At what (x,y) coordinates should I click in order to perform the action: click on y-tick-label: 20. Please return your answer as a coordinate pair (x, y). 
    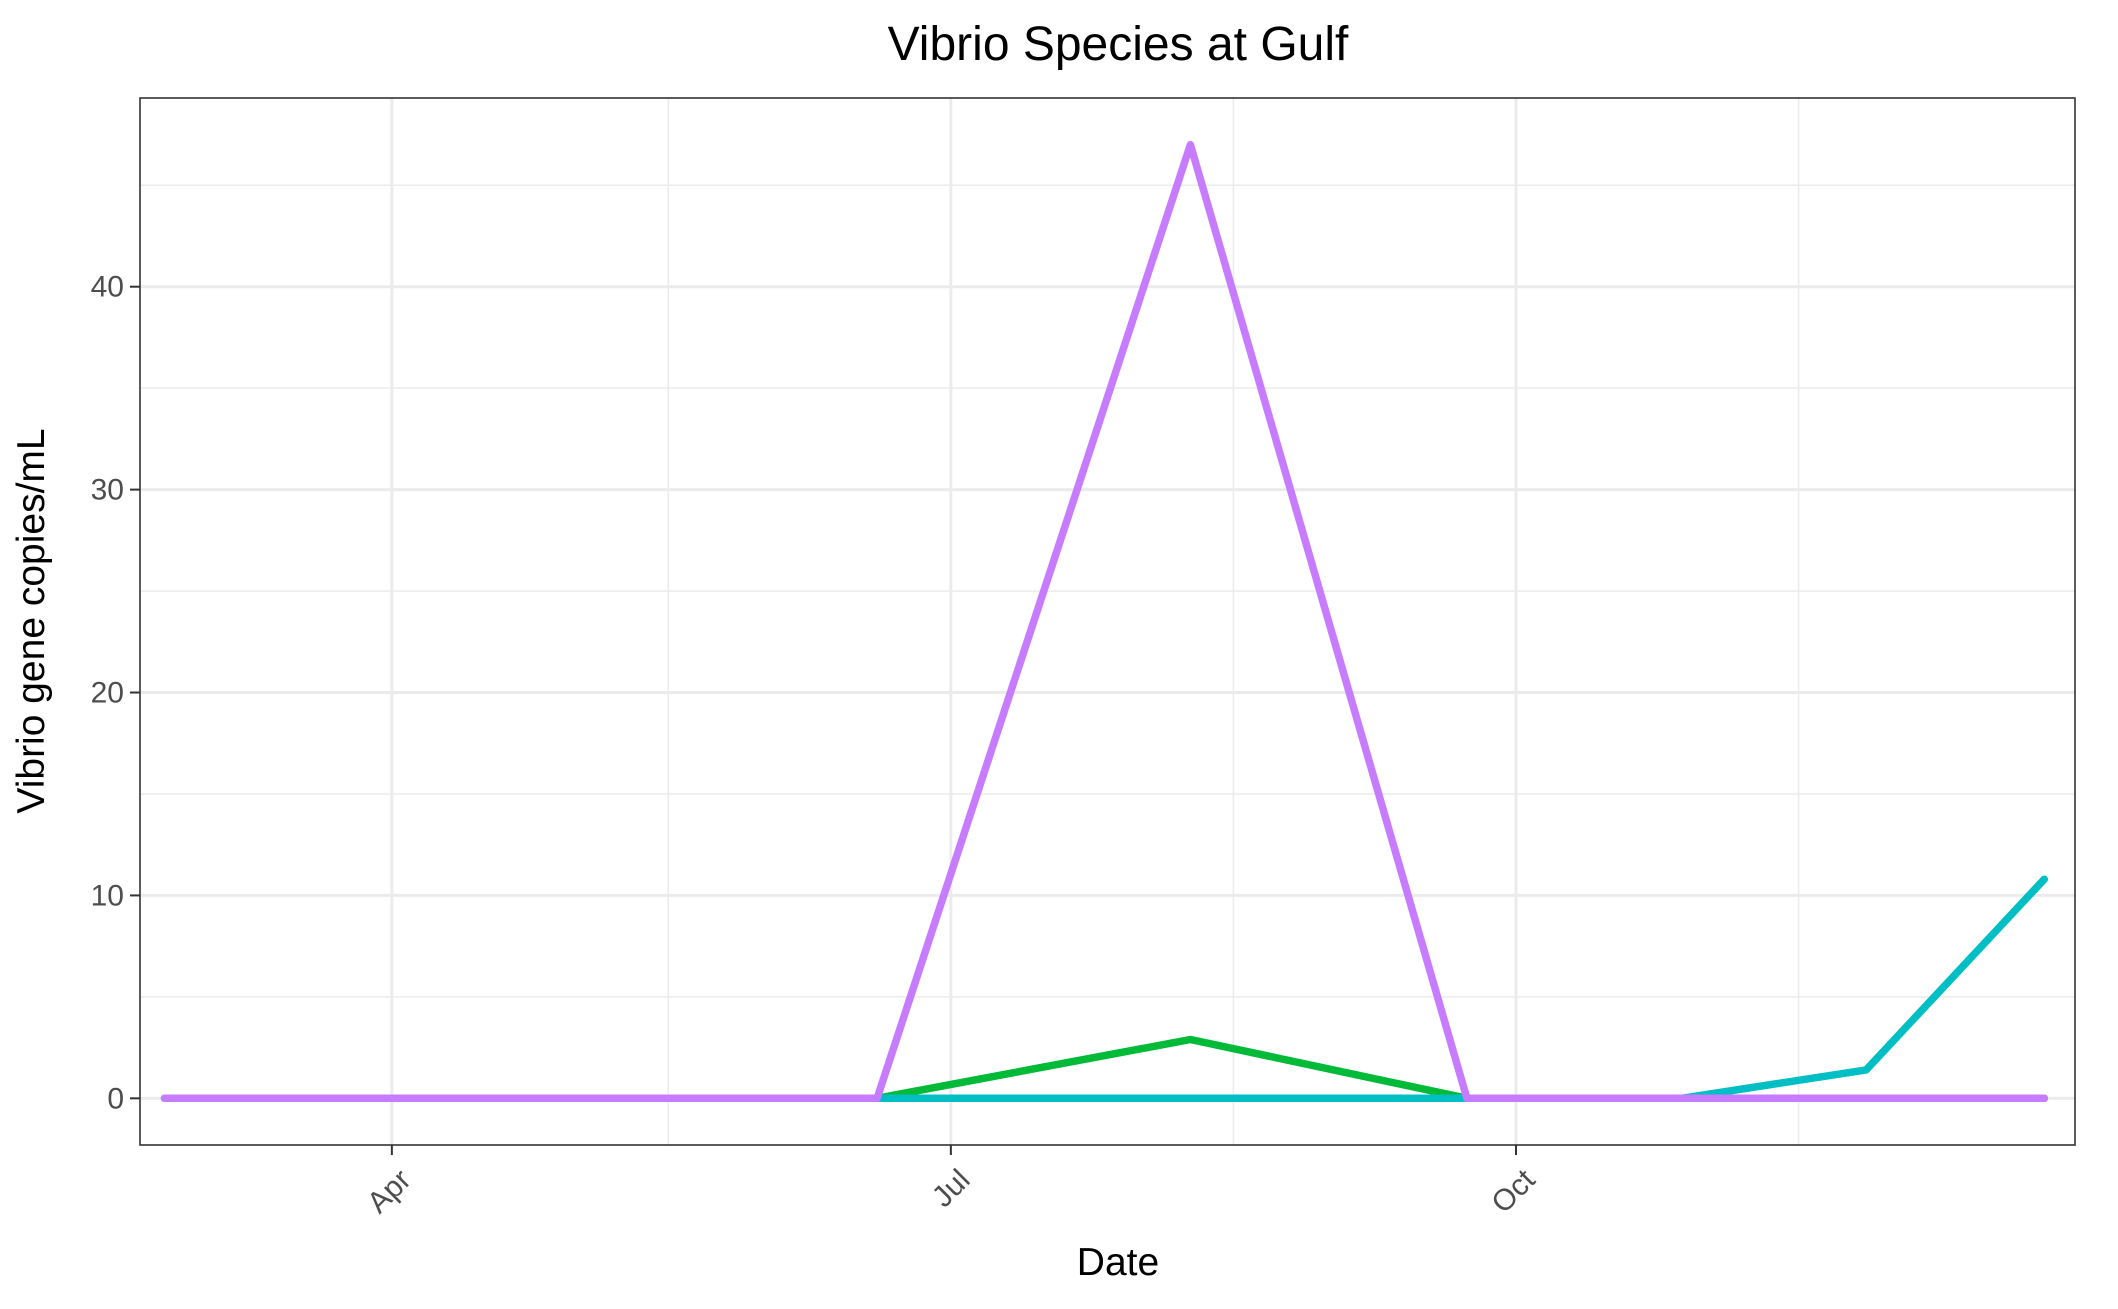
    Looking at the image, I should click on (107, 693).